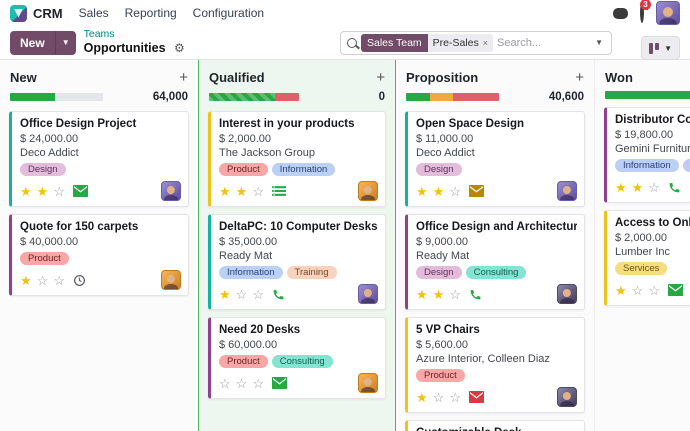  Describe the element at coordinates (427, 42) in the screenshot. I see `search-facet: Sales Team Pre-Sales ×` at that location.